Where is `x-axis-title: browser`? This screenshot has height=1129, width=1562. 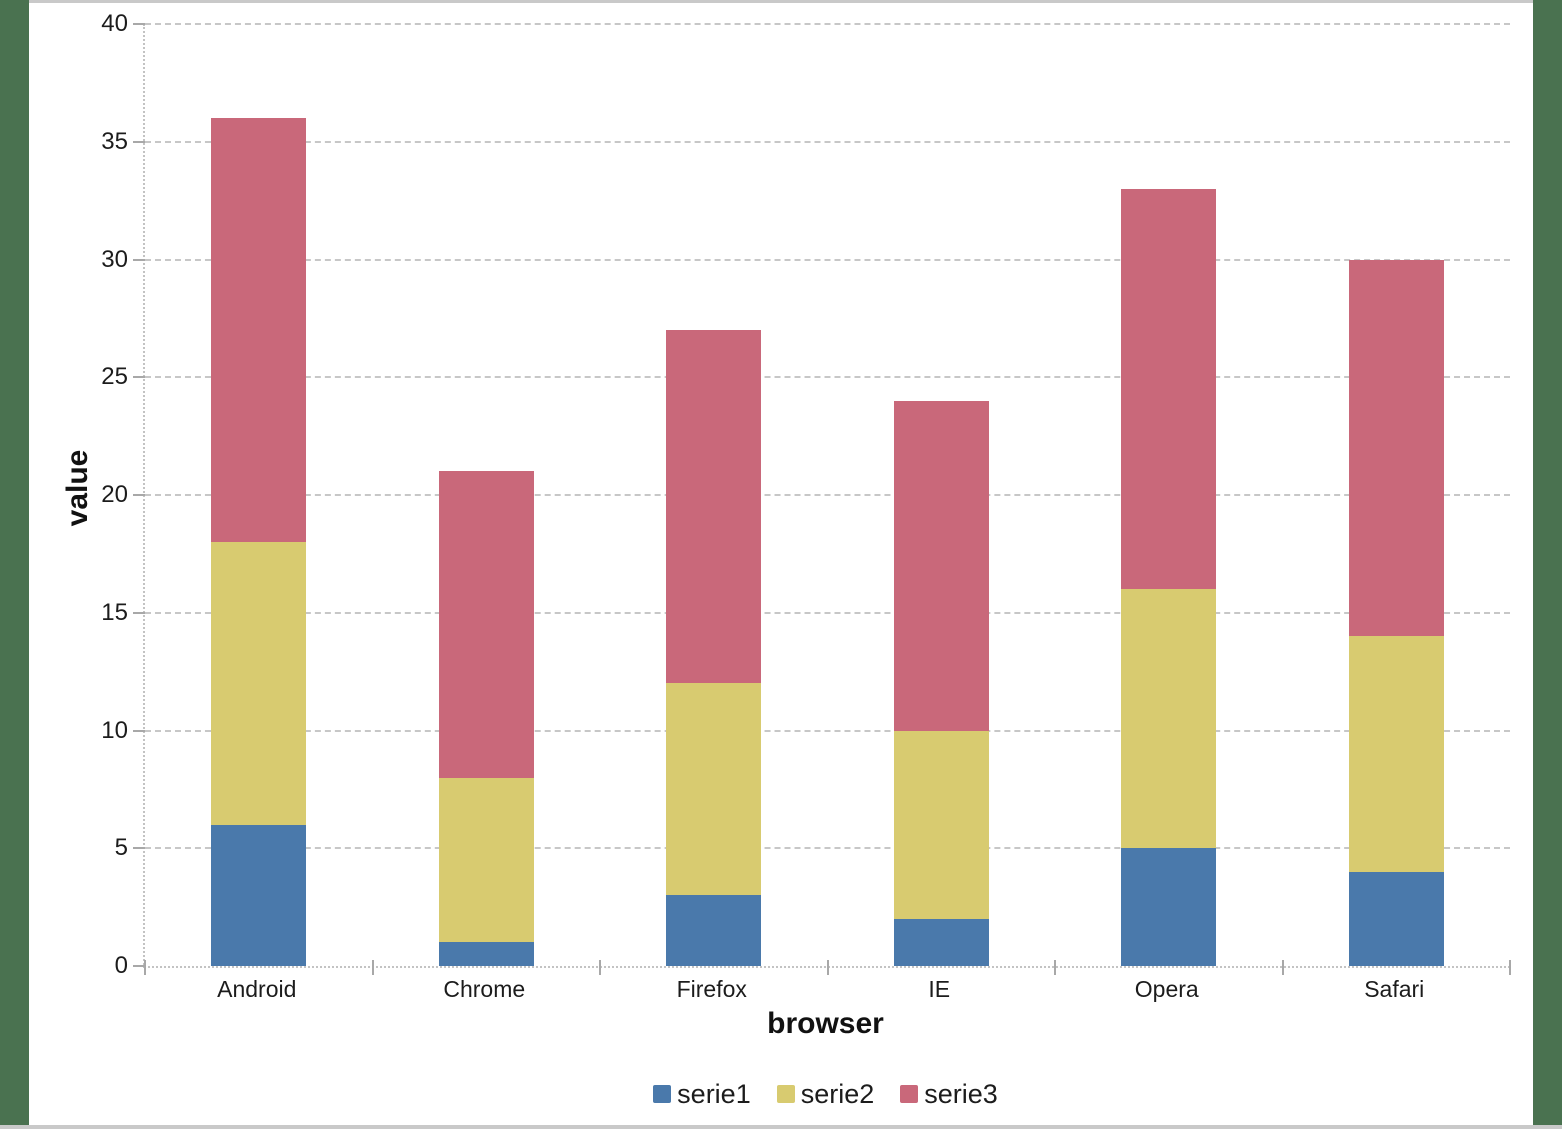
x-axis-title: browser is located at coordinates (825, 1023).